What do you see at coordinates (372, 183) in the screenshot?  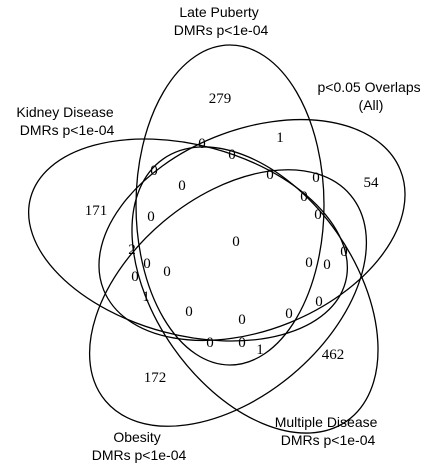 I see `region-count: 54` at bounding box center [372, 183].